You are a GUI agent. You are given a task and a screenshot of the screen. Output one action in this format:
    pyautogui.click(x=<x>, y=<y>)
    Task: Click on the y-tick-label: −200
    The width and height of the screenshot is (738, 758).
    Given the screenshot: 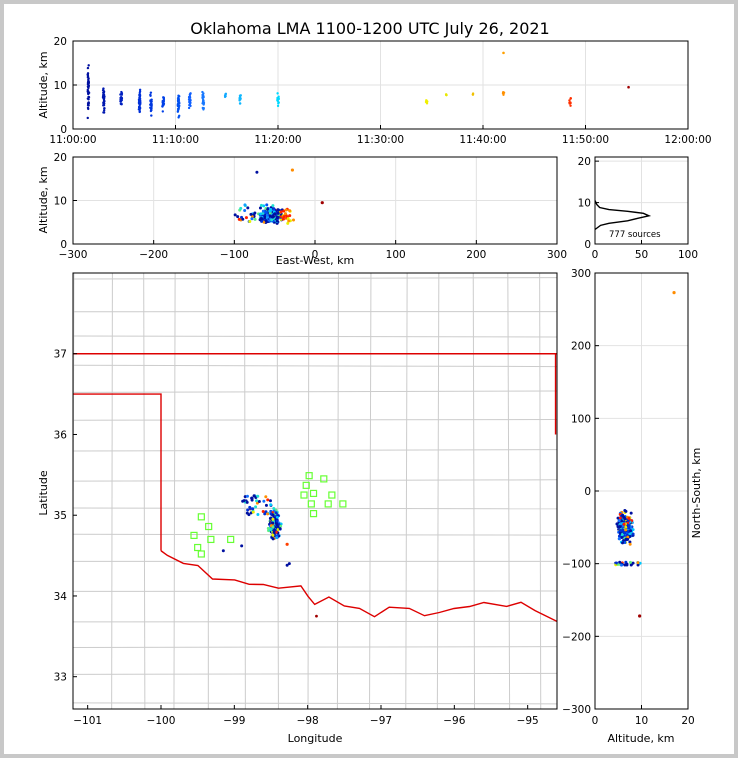 What is the action you would take?
    pyautogui.click(x=576, y=637)
    